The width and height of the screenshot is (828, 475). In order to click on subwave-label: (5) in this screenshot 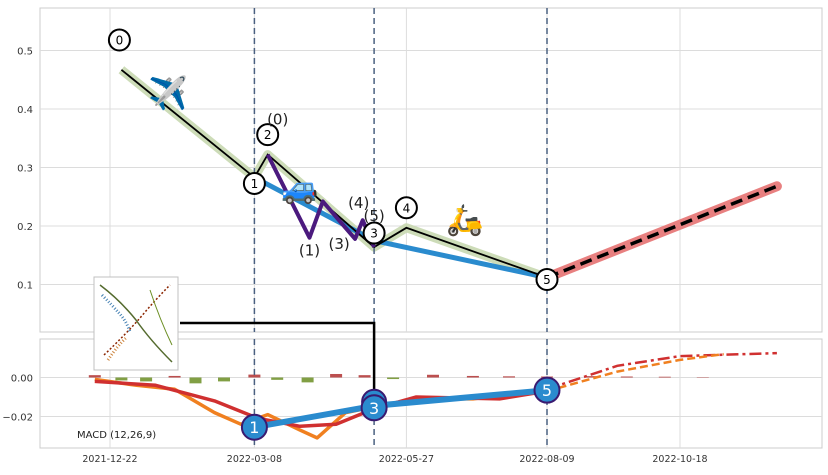, I will do `click(373, 216)`.